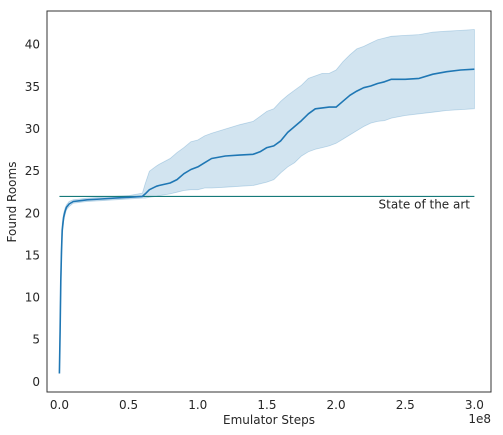 This screenshot has height=435, width=503. I want to click on y-tick-label: 15, so click(32, 255).